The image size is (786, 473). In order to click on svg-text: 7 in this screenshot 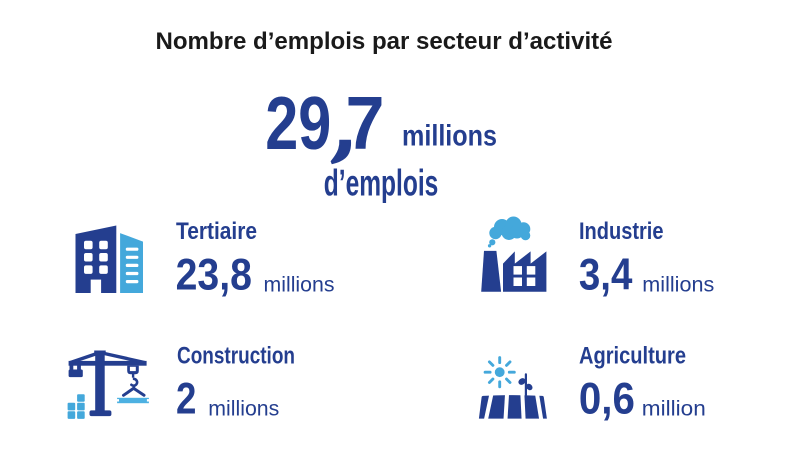, I will do `click(365, 123)`.